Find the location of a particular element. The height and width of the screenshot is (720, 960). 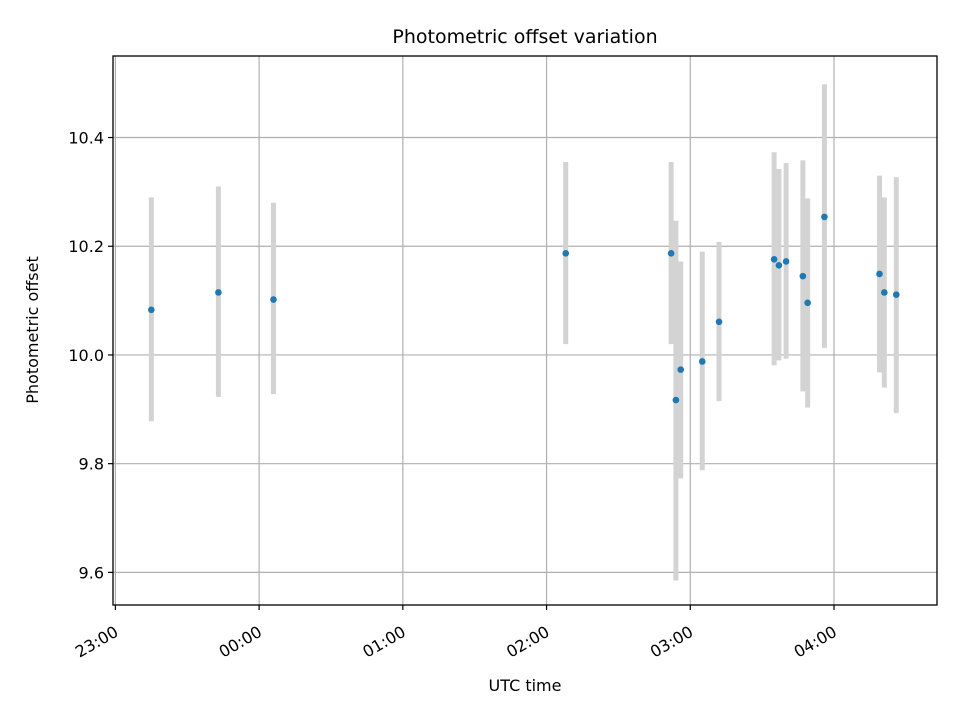

y-axis-label: Photometric offset is located at coordinates (32, 330).